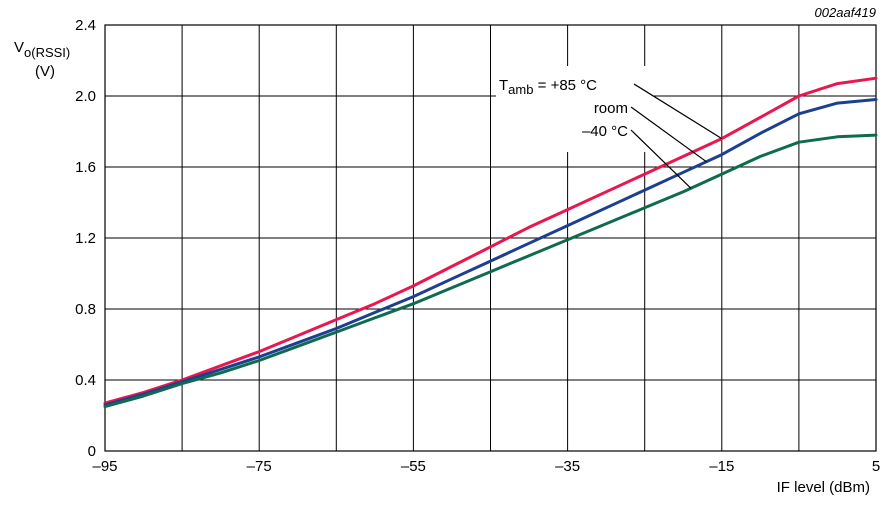 This screenshot has width=887, height=512. I want to click on x-tick-label: –35, so click(567, 466).